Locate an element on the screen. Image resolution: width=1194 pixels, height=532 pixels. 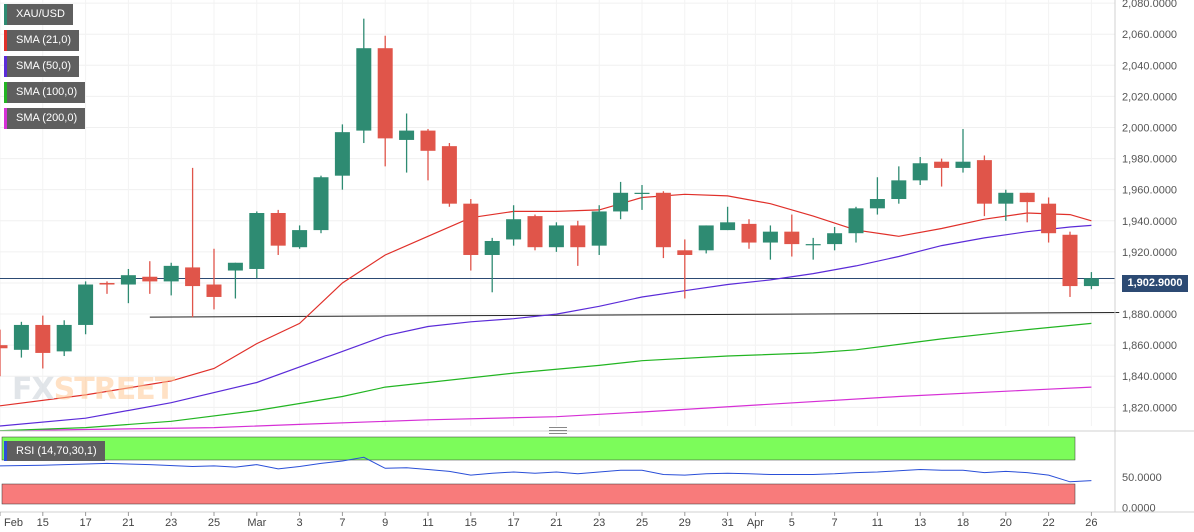
legend-symbol: XAU/USD is located at coordinates (38, 14).